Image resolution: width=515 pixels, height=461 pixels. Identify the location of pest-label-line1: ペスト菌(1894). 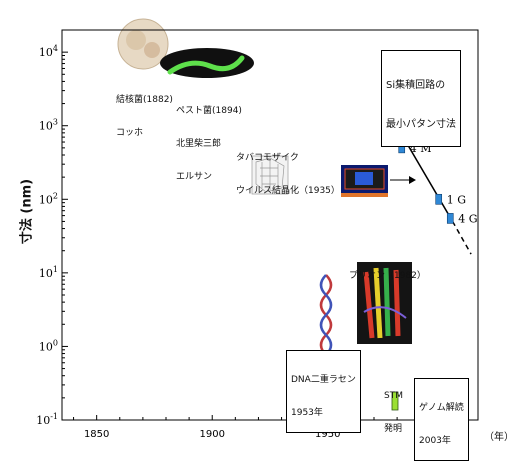
(209, 111).